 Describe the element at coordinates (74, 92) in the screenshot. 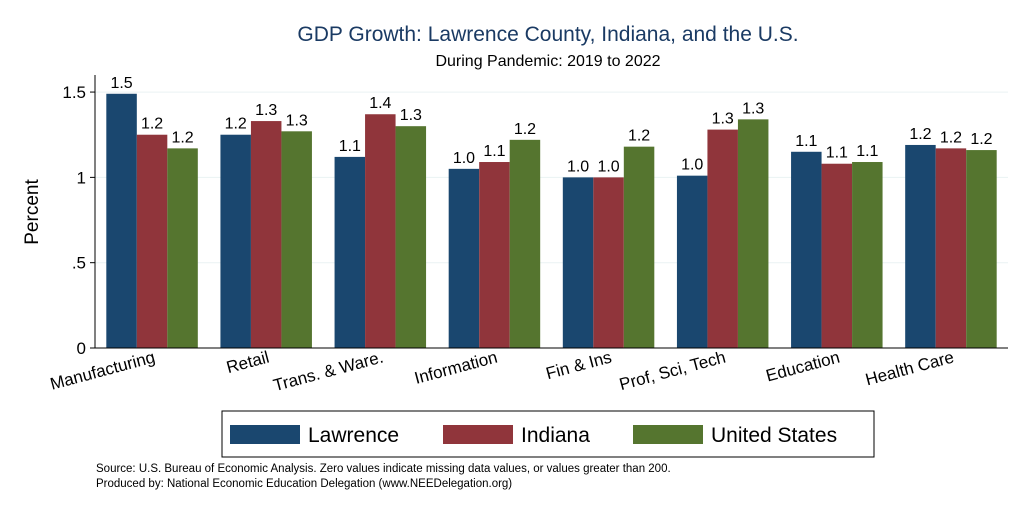

I see `y-tick-label: 1.5` at that location.